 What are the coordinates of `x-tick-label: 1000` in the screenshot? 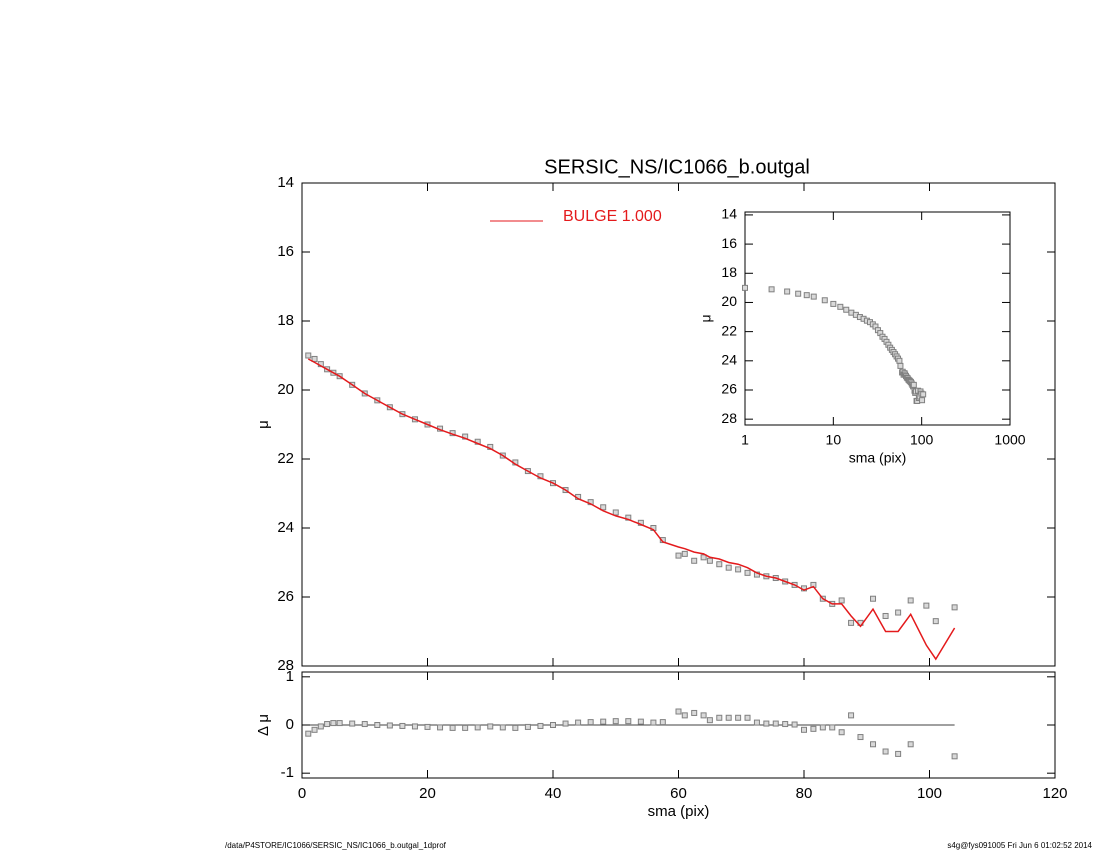 It's located at (1009, 440).